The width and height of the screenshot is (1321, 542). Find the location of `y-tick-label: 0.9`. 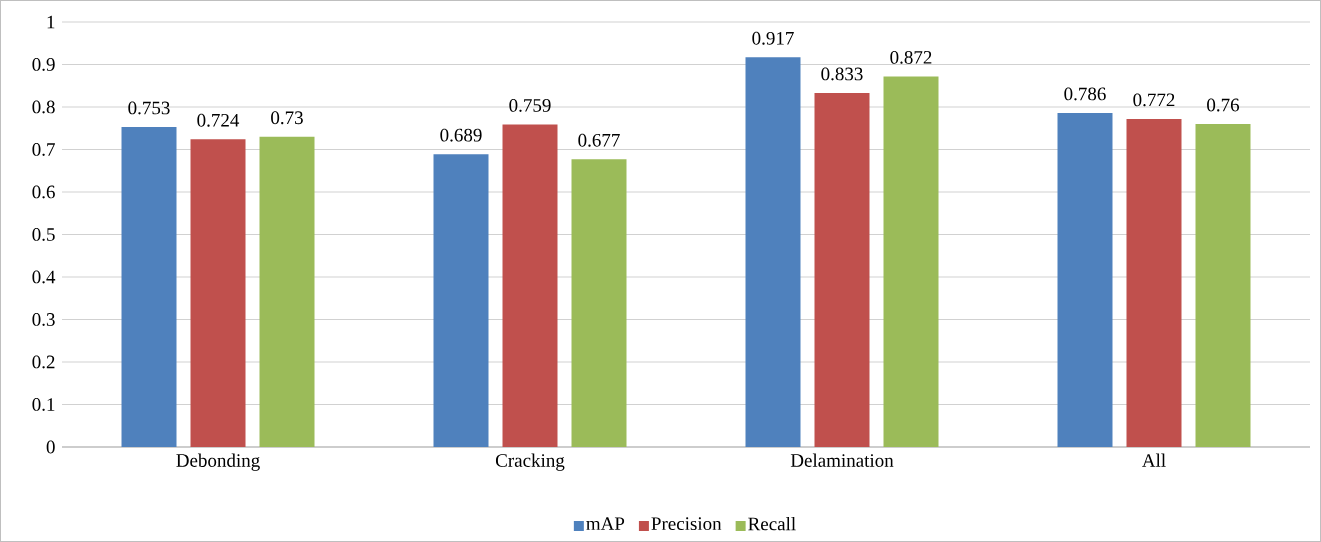

y-tick-label: 0.9 is located at coordinates (43, 64).